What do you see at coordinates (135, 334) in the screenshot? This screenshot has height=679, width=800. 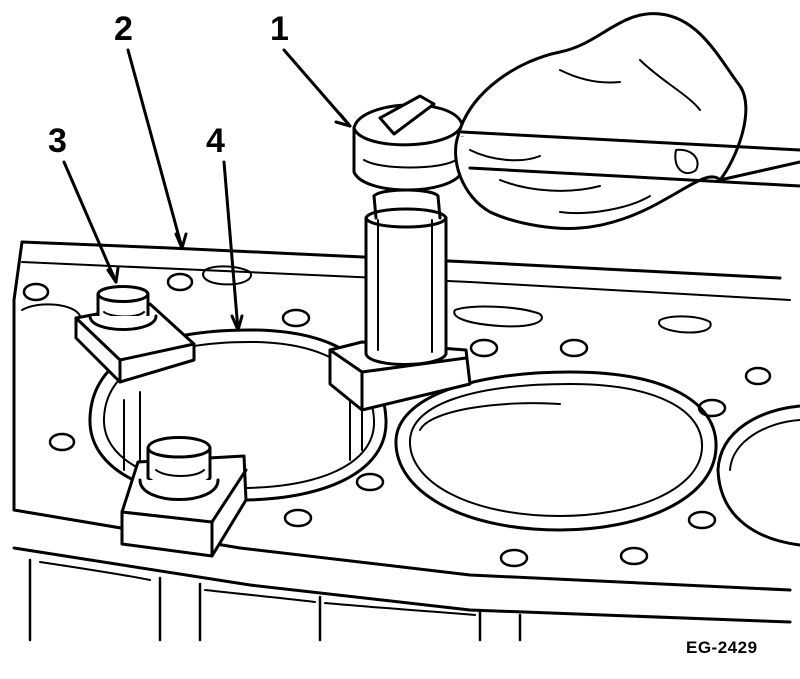 I see `clamp-plate-upper` at bounding box center [135, 334].